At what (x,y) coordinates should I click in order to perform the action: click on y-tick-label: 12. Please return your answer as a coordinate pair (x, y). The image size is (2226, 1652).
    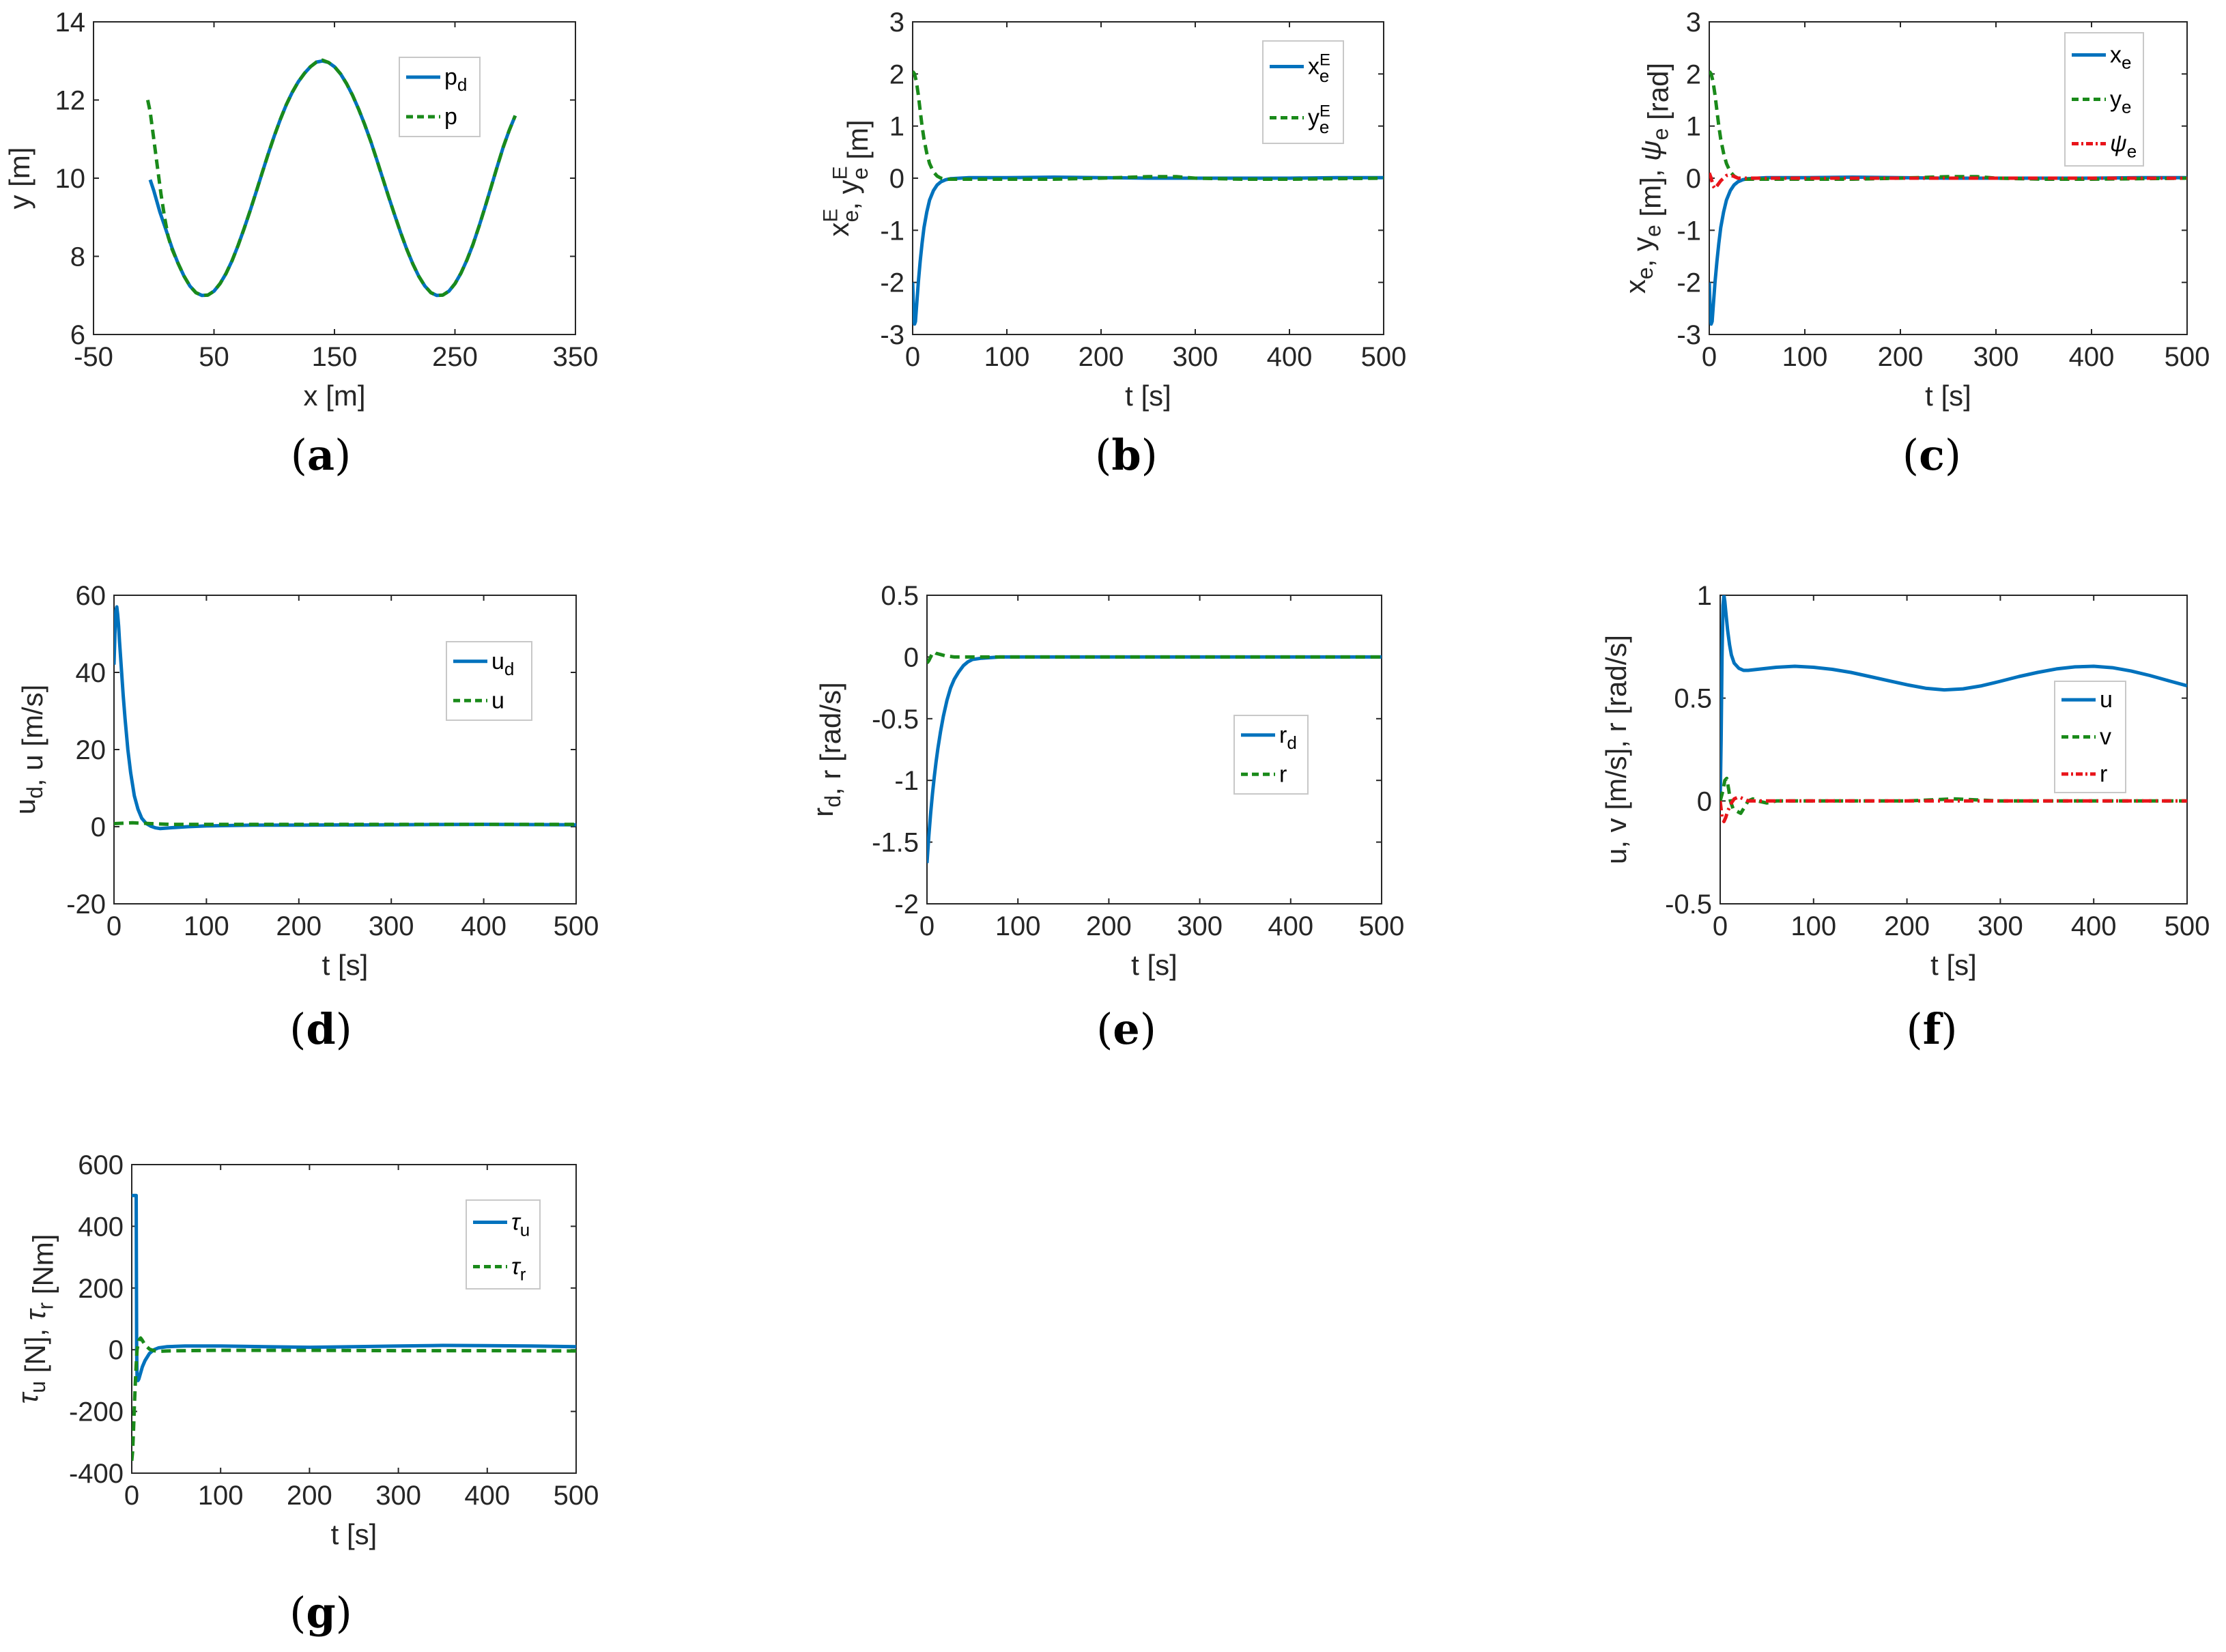
    Looking at the image, I should click on (70, 101).